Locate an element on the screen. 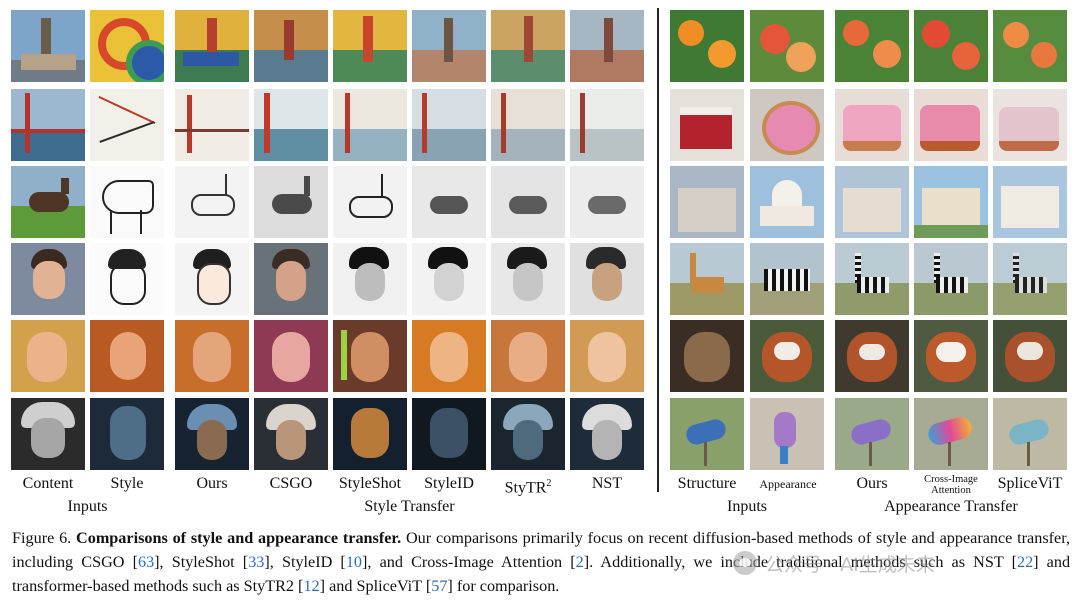 The height and width of the screenshot is (603, 1080). label-stytr2: StyTR2 is located at coordinates (528, 487).